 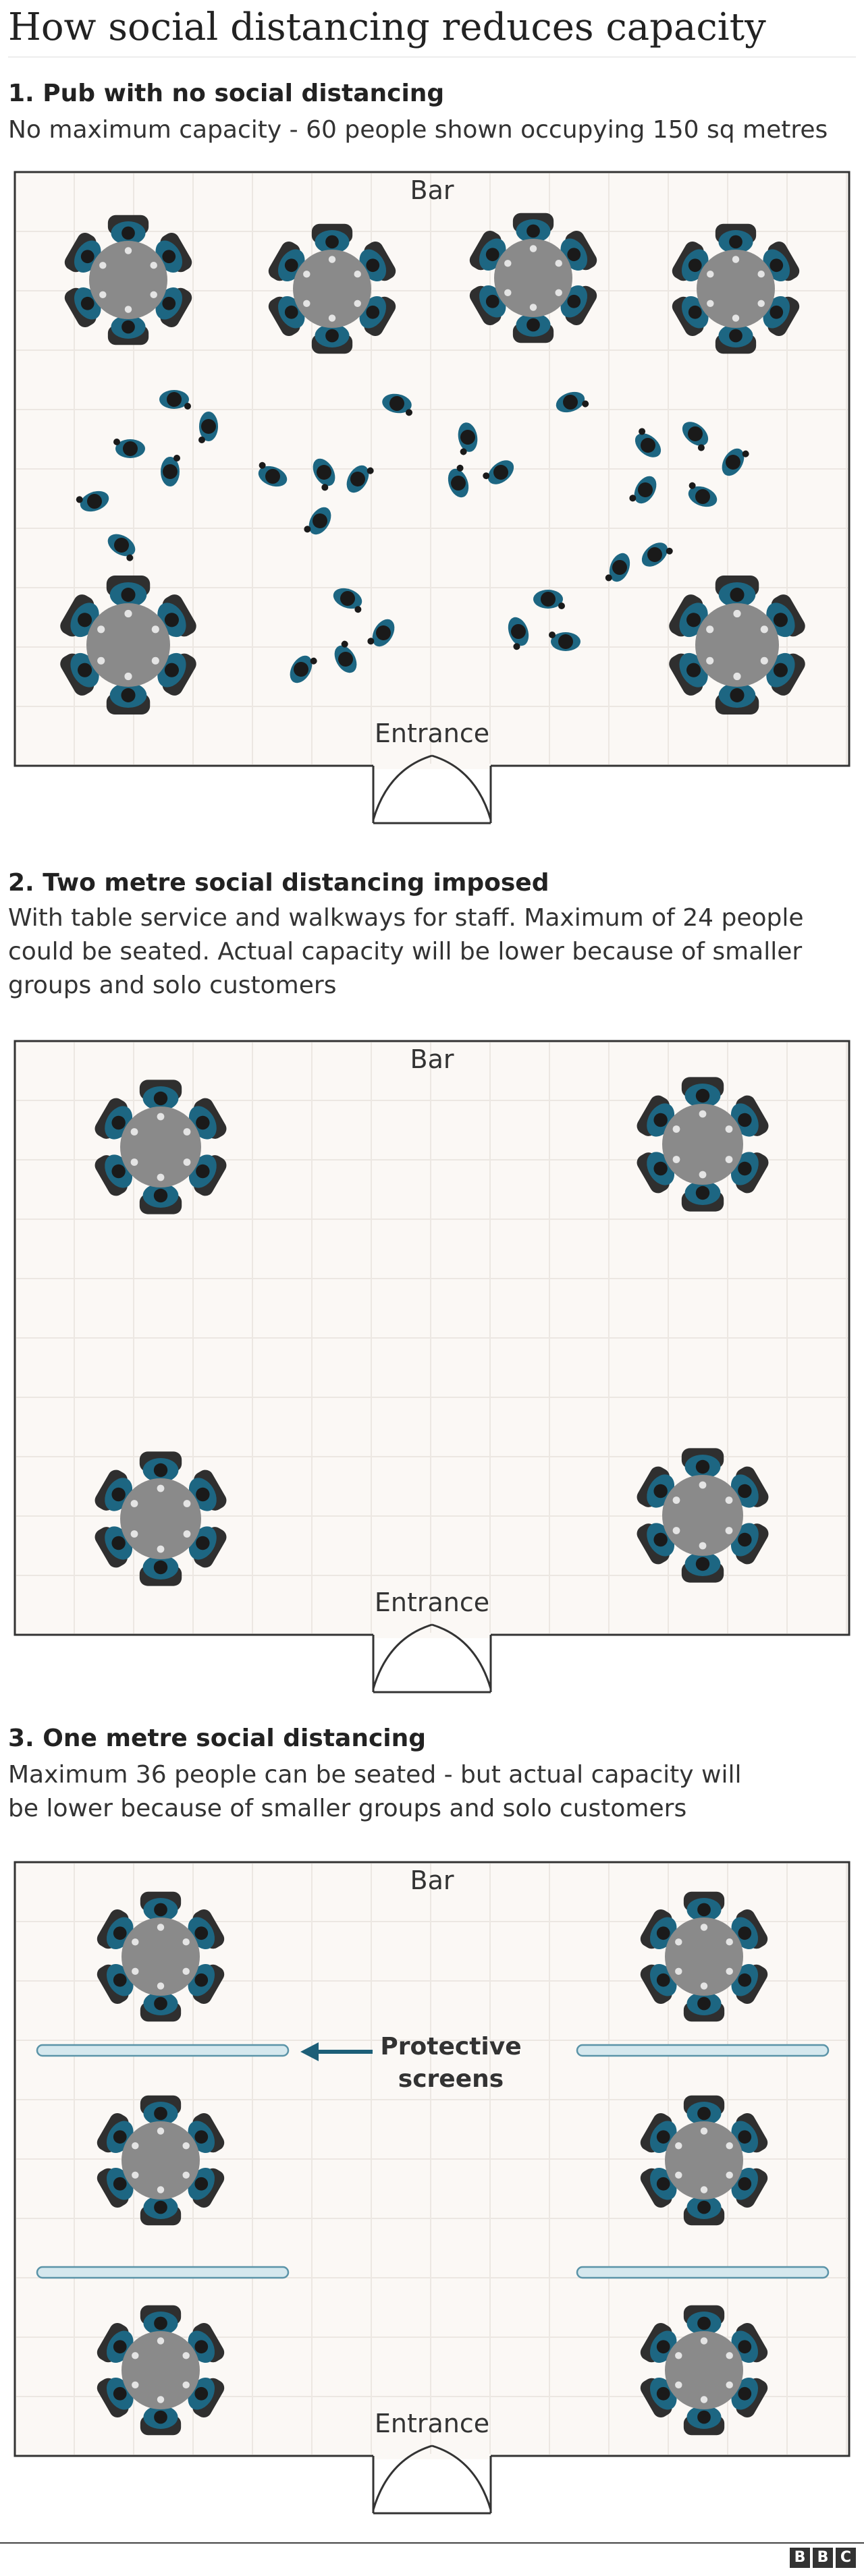 What do you see at coordinates (451, 2079) in the screenshot?
I see `callout-line-2: screens` at bounding box center [451, 2079].